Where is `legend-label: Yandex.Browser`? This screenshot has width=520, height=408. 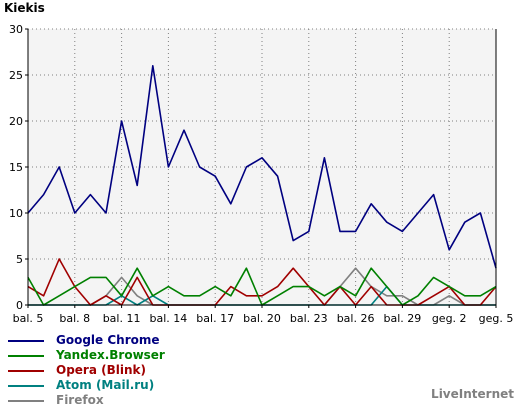
legend-label: Yandex.Browser is located at coordinates (110, 355).